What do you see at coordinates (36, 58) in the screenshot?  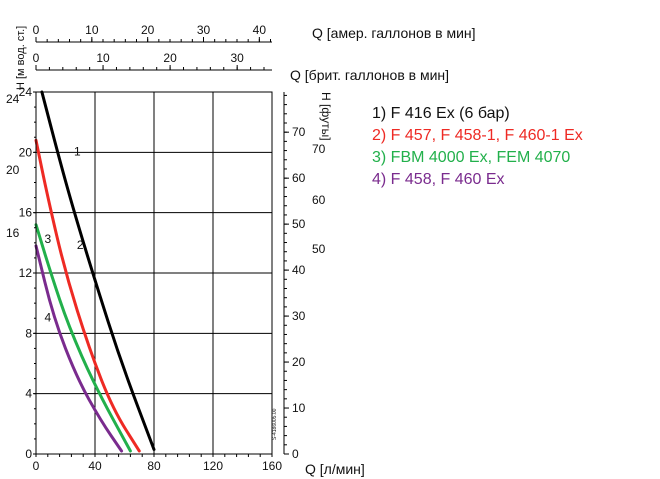 I see `top-uk-tick-label: 0` at bounding box center [36, 58].